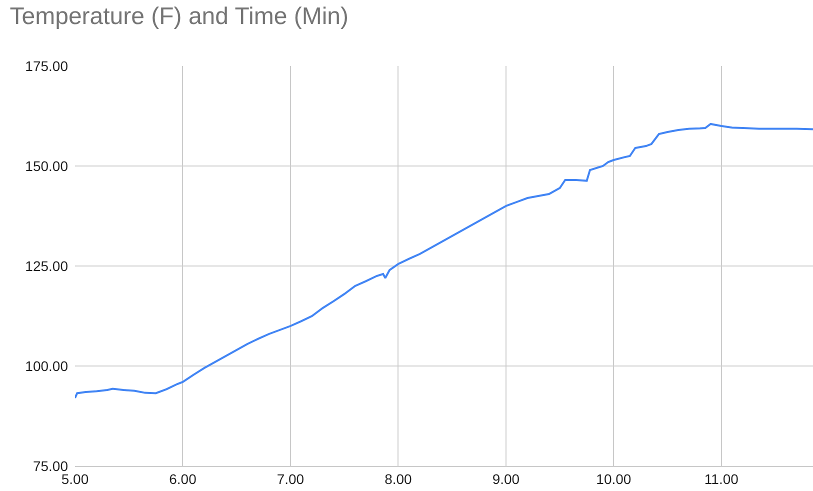 The image size is (813, 491). I want to click on x-tick-label: 11.00, so click(721, 478).